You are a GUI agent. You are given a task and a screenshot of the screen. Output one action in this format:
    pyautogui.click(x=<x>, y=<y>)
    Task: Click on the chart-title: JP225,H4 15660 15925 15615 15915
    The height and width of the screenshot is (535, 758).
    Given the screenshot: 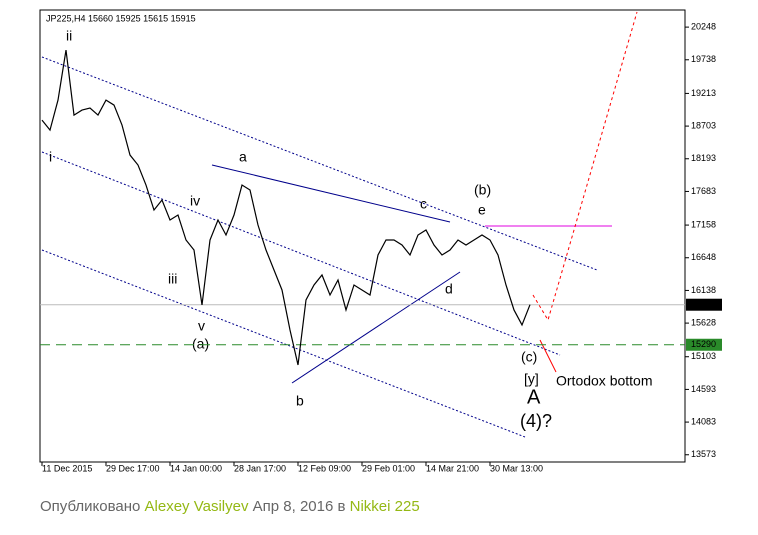 What is the action you would take?
    pyautogui.click(x=121, y=18)
    